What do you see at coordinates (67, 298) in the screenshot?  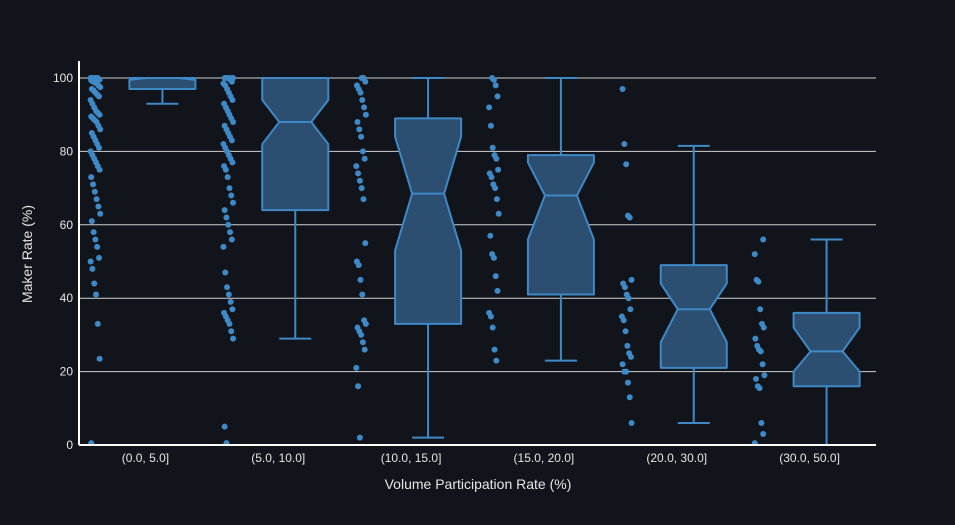 I see `y-tick-label: 40` at bounding box center [67, 298].